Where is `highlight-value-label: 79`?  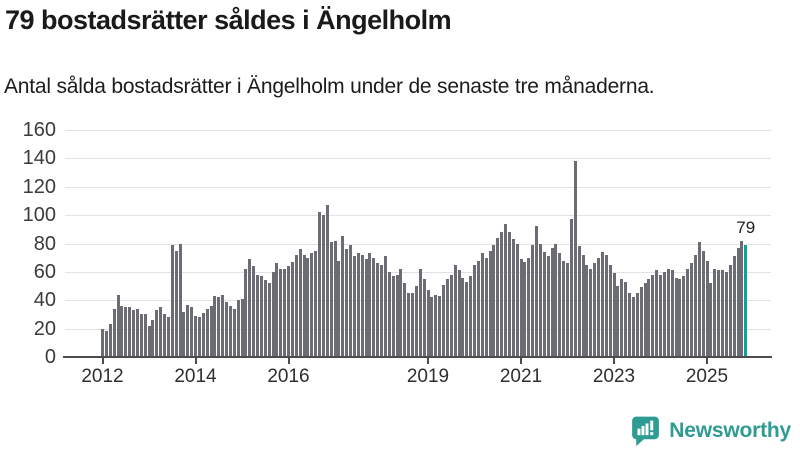 highlight-value-label: 79 is located at coordinates (746, 227).